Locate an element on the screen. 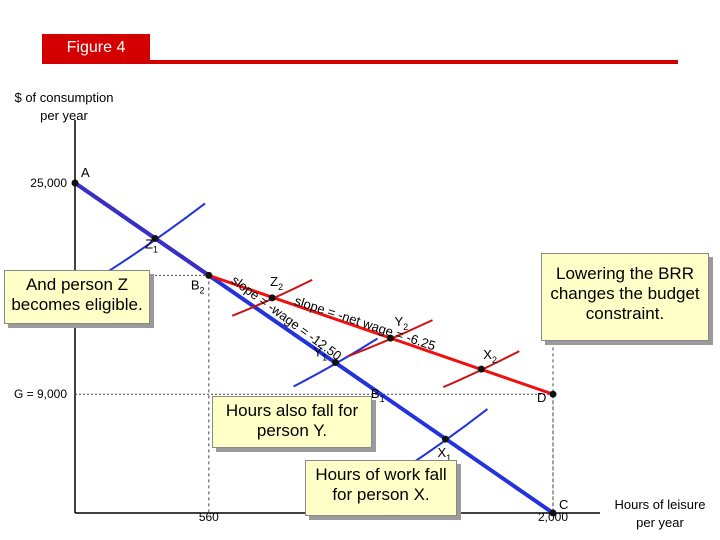  point-label-b1: B1 is located at coordinates (378, 395).